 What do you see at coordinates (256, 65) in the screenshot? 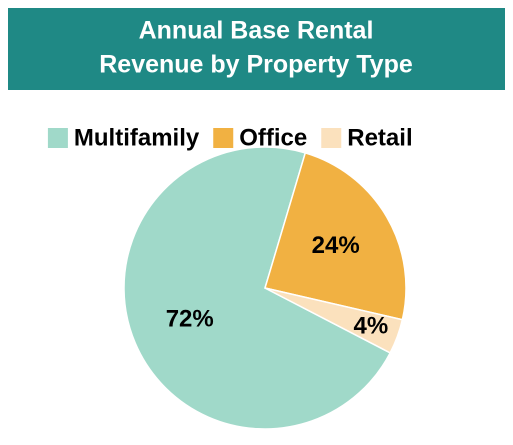
I see `chart-title: Revenue by Property Type` at bounding box center [256, 65].